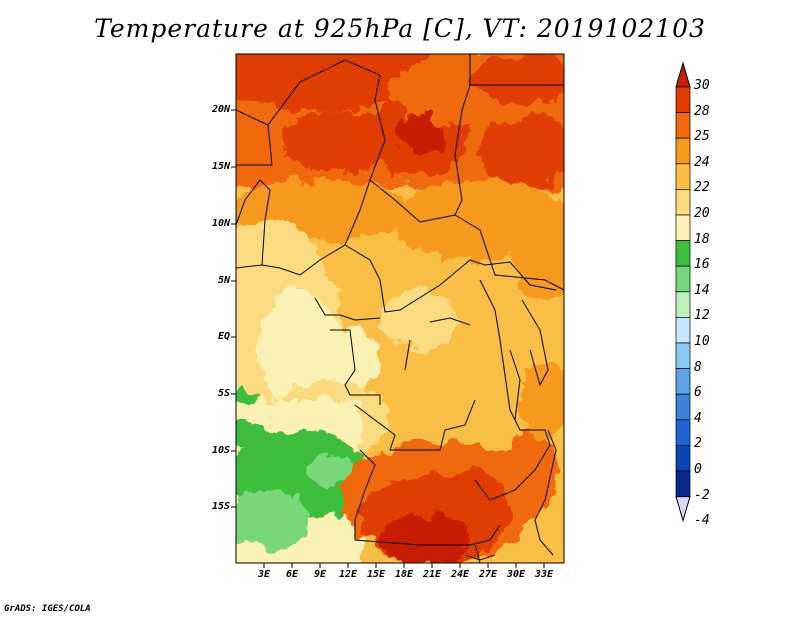  I want to click on lon-label-33e: 33E, so click(544, 574).